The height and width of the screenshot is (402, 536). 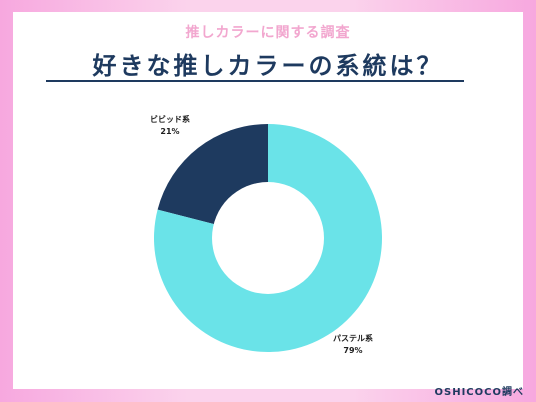 I want to click on label-pastel-name: パステル系, so click(x=353, y=338).